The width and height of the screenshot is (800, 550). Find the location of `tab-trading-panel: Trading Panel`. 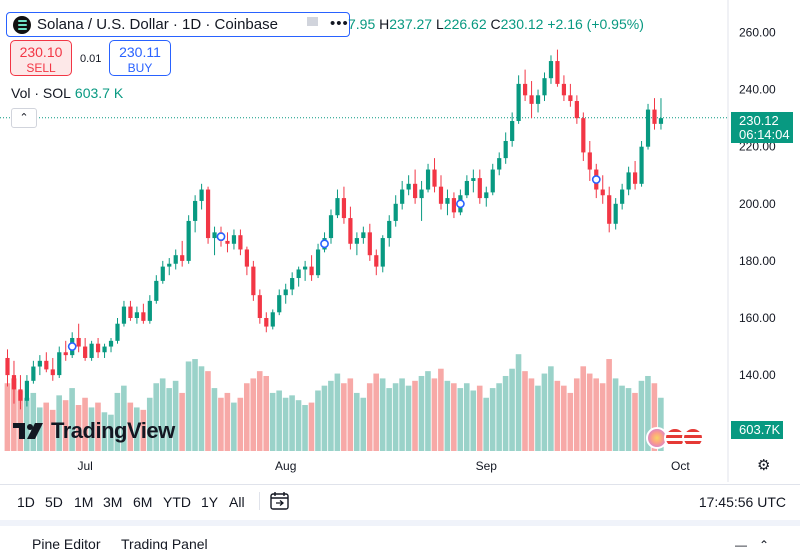

tab-trading-panel: Trading Panel is located at coordinates (164, 543).